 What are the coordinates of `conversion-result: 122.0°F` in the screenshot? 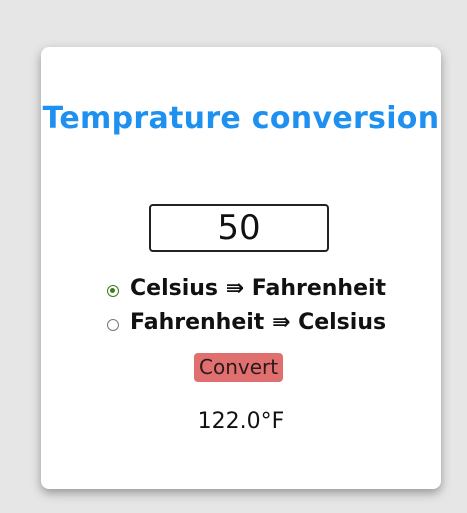 It's located at (241, 421).